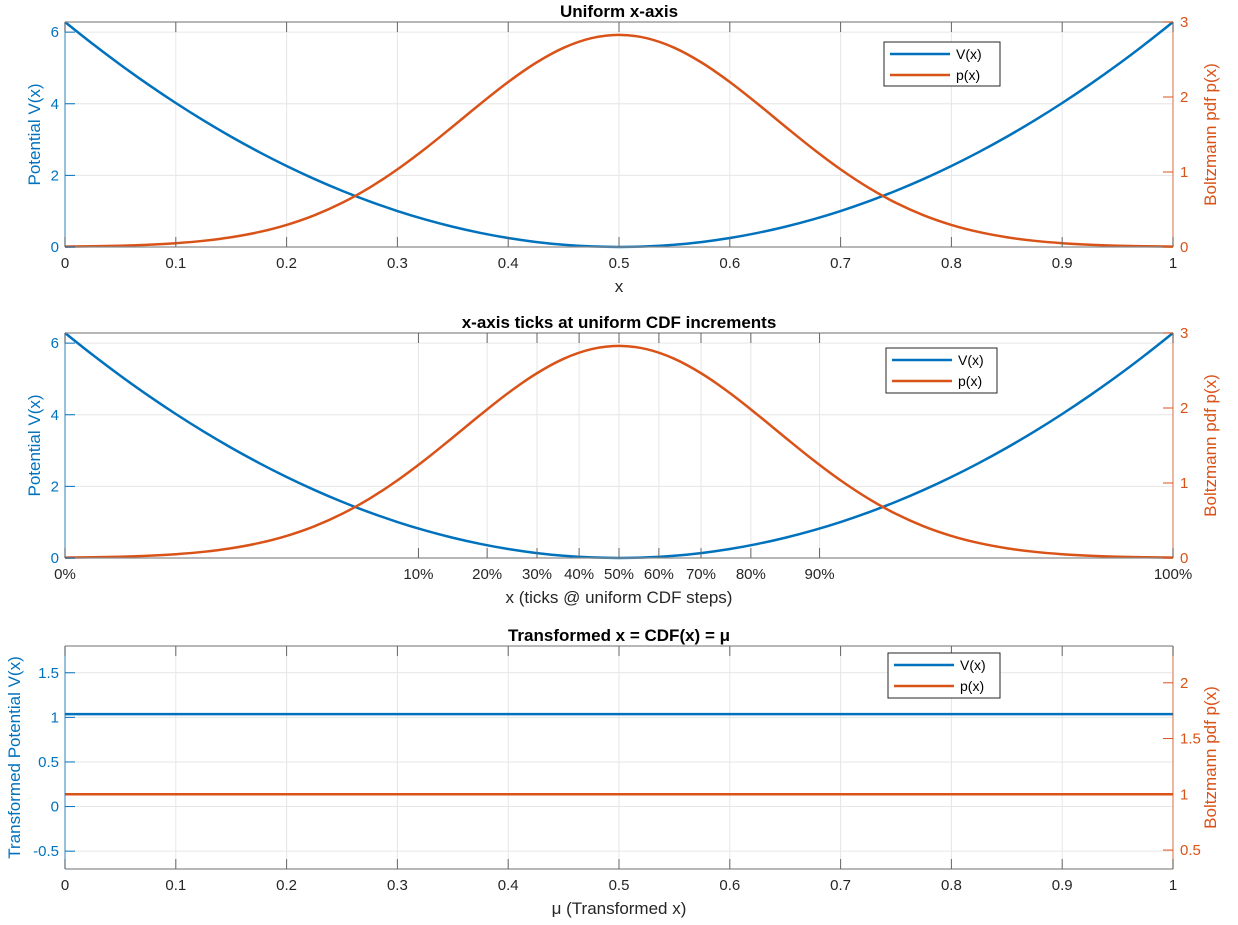 This screenshot has height=925, width=1238. Describe the element at coordinates (619, 635) in the screenshot. I see `chart-title: Transformed x = CDF(x) = μ` at that location.